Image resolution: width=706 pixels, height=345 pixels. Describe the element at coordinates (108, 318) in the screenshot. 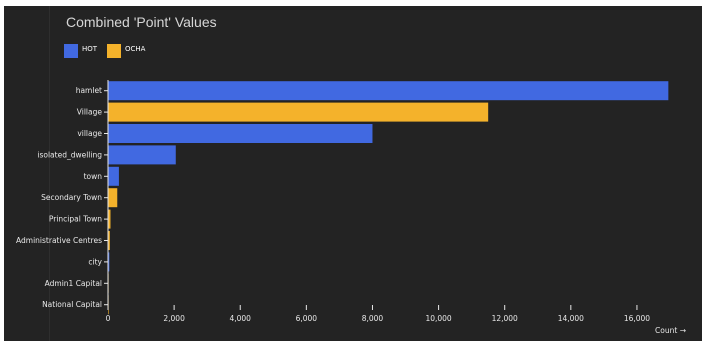

I see `x-tick-label: 0` at that location.